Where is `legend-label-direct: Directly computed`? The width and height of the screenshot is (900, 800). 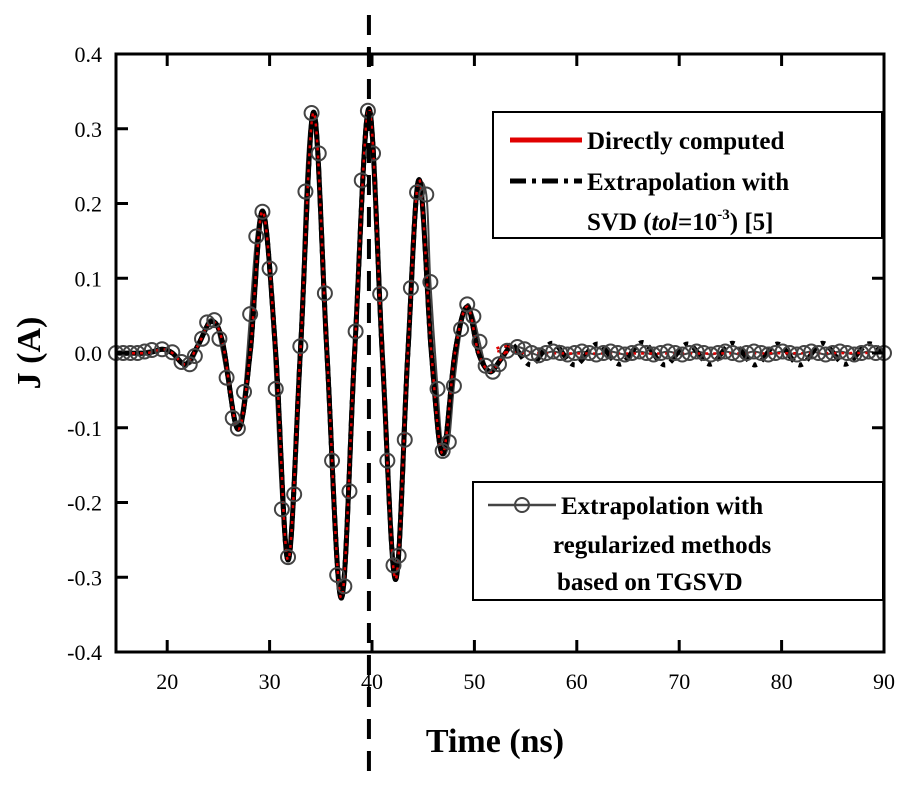
legend-label-direct: Directly computed is located at coordinates (686, 141).